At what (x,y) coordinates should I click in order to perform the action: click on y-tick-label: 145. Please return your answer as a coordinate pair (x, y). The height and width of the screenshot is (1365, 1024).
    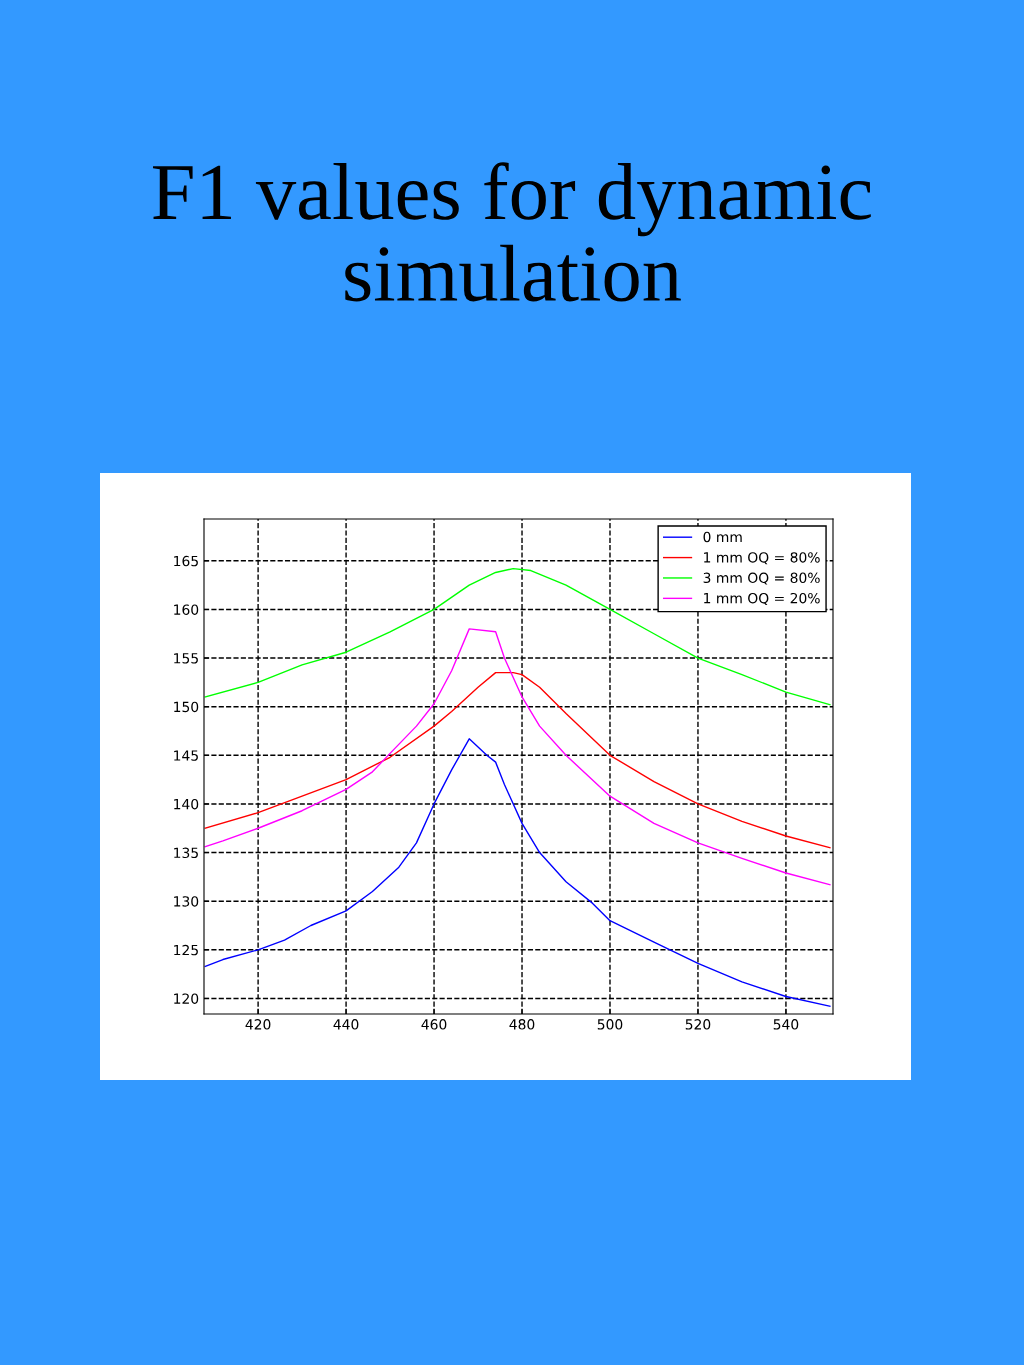
    Looking at the image, I should click on (186, 755).